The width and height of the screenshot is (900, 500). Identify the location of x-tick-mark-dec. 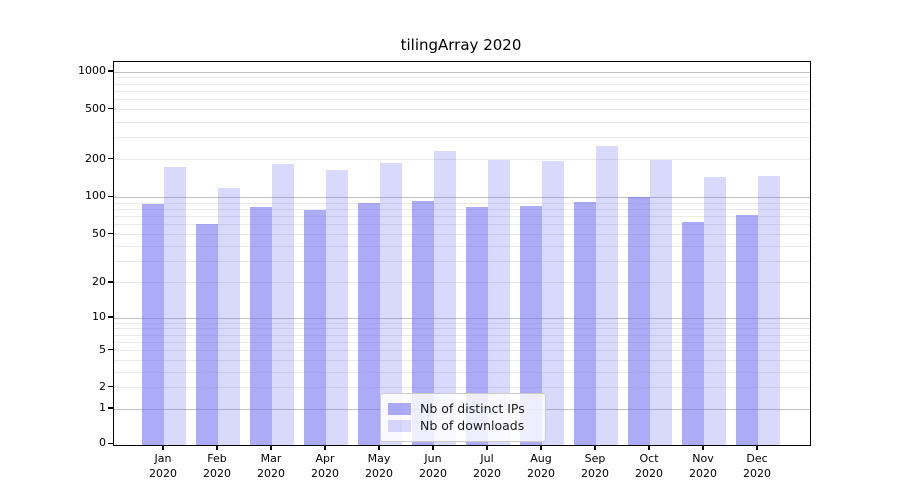
(757, 448).